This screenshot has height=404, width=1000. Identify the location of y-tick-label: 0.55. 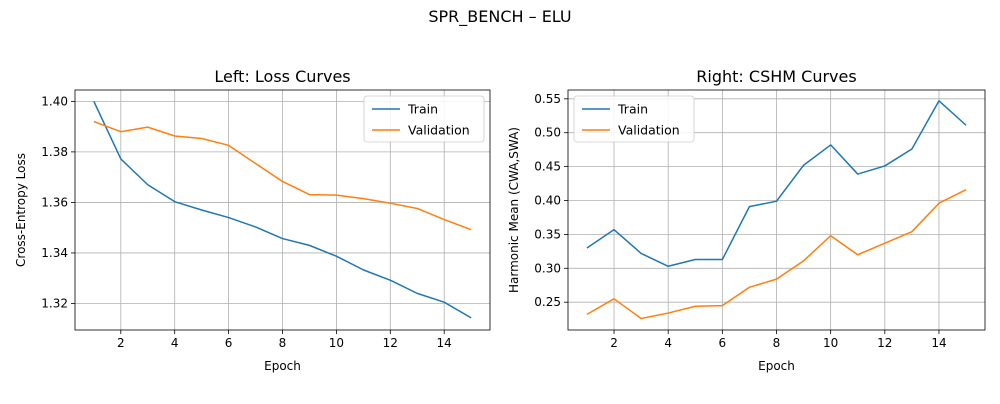
(547, 99).